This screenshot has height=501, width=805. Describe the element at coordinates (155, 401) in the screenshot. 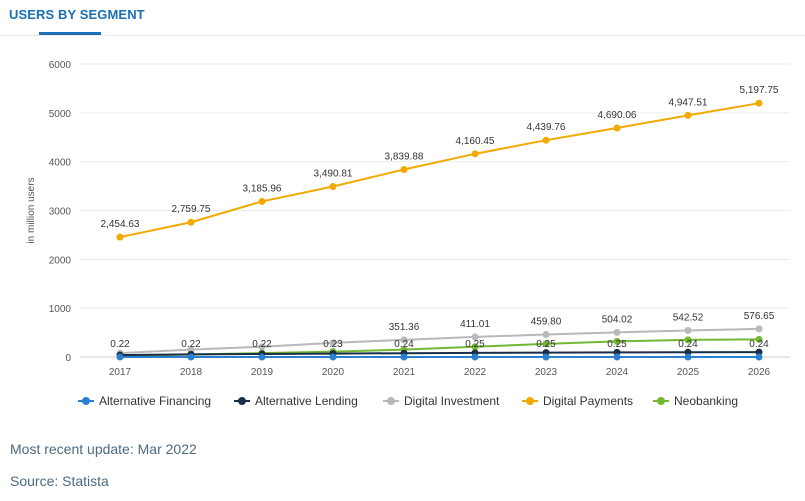

I see `legend-label: Alternative Financing` at that location.